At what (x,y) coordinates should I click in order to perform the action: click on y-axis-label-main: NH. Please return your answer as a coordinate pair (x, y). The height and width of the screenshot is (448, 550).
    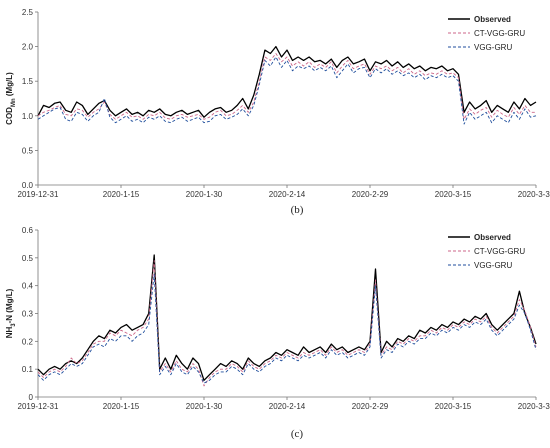
    Looking at the image, I should click on (9, 333).